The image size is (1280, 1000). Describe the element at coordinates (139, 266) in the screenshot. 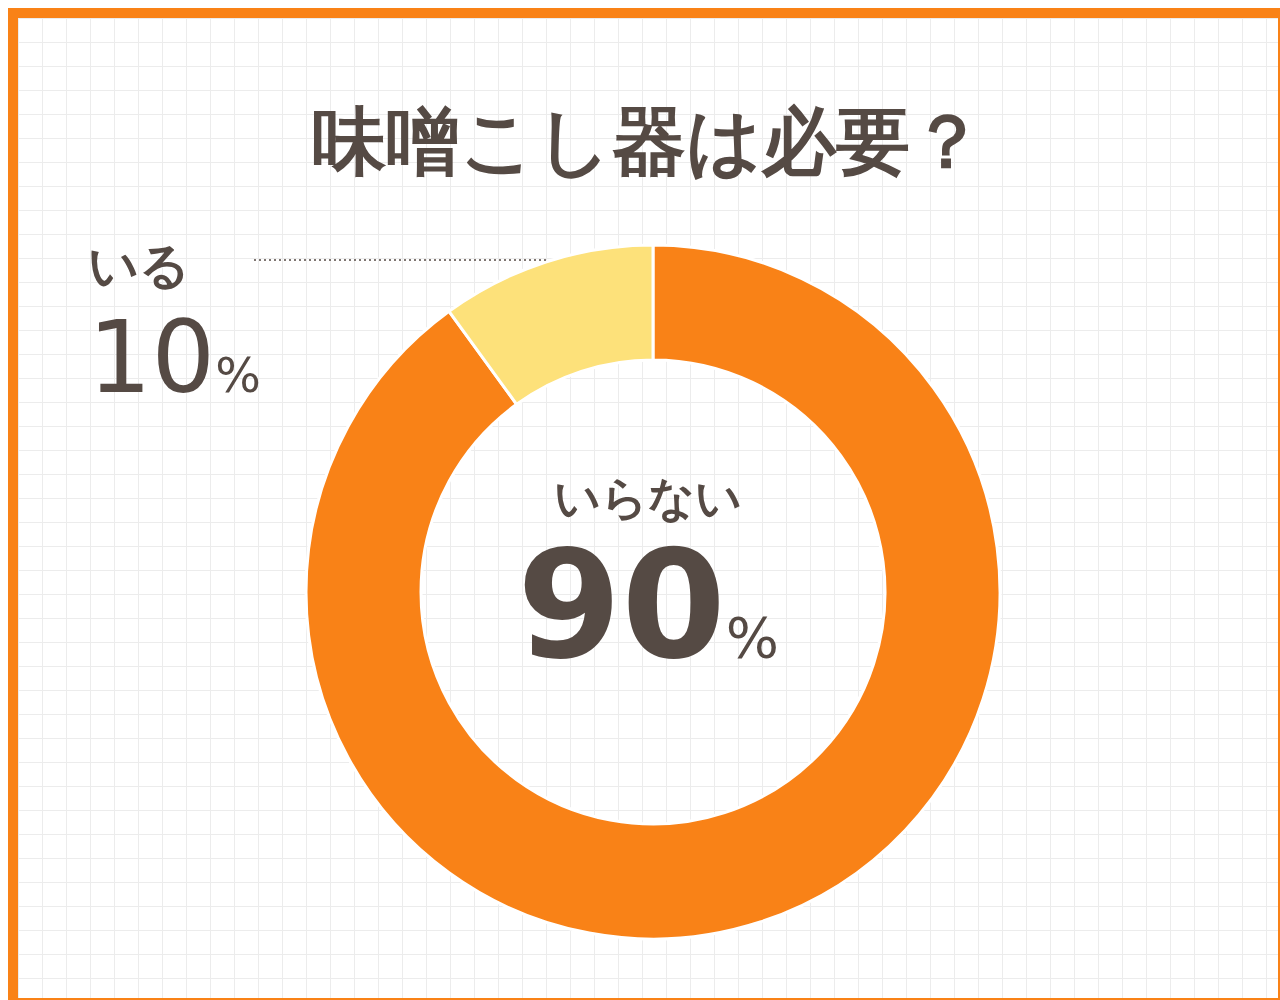

I see `slice-label: いる` at that location.